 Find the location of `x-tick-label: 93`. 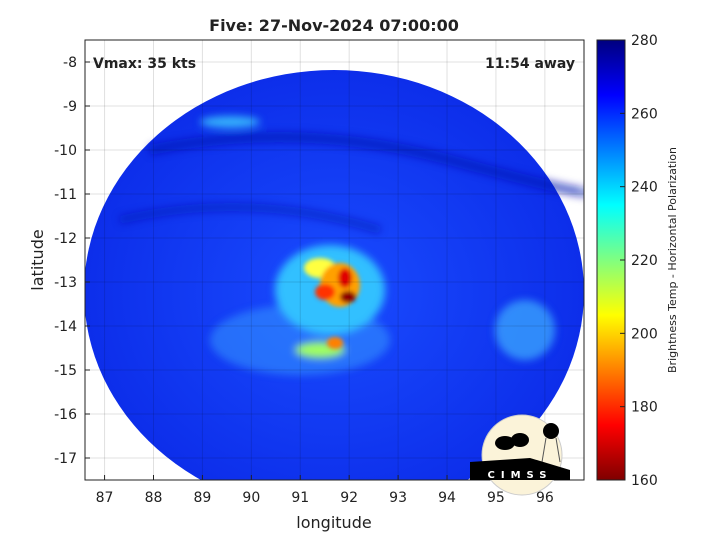

x-tick-label: 93 is located at coordinates (398, 498).